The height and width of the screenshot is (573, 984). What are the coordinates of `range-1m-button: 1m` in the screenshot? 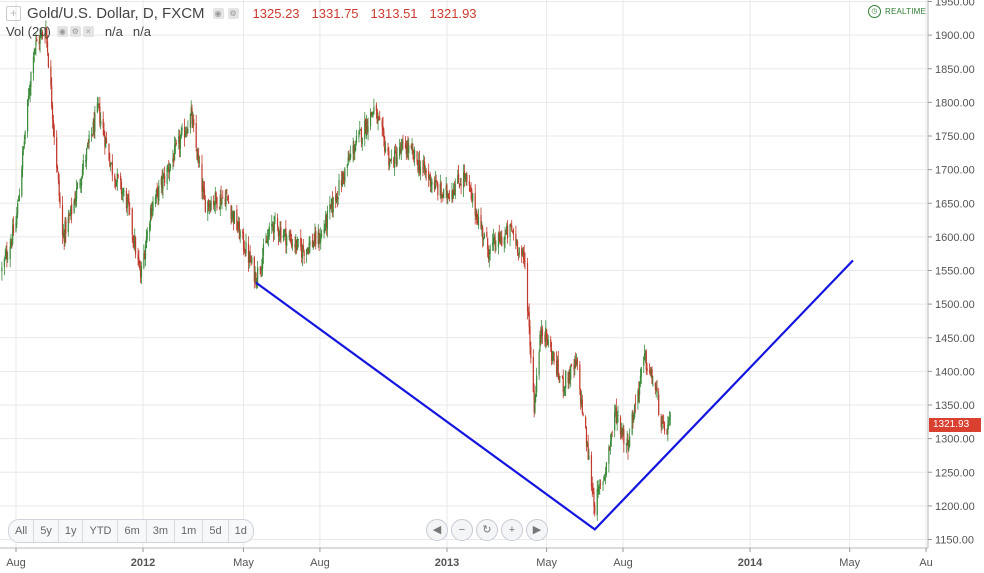 It's located at (189, 531).